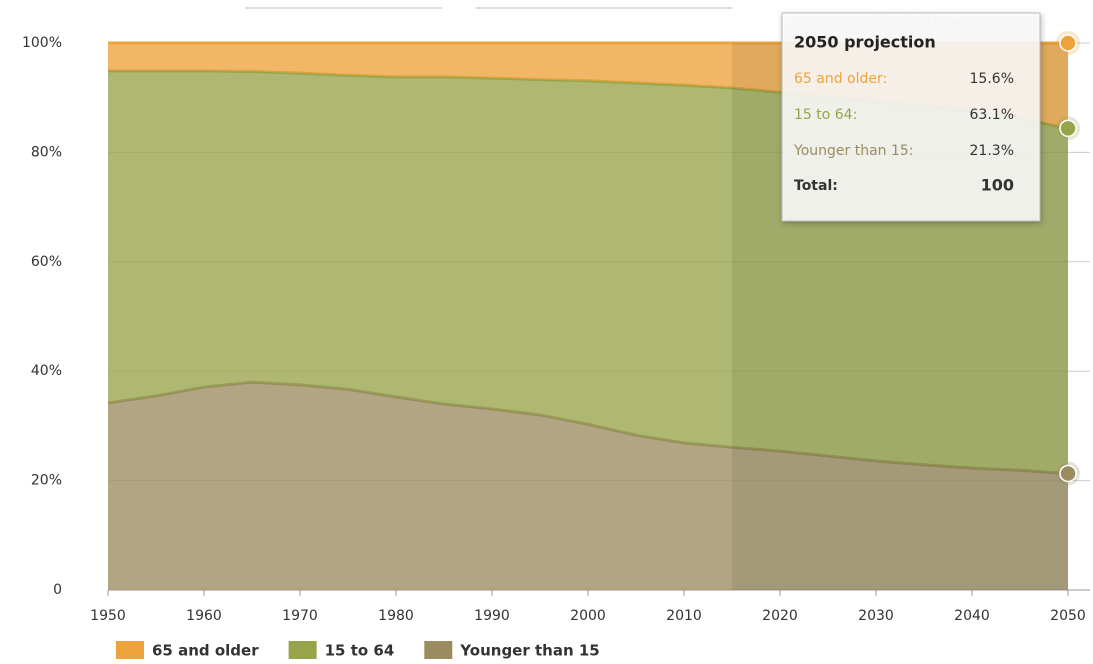 The image size is (1093, 664). What do you see at coordinates (46, 481) in the screenshot?
I see `y-tick-label: 20%` at bounding box center [46, 481].